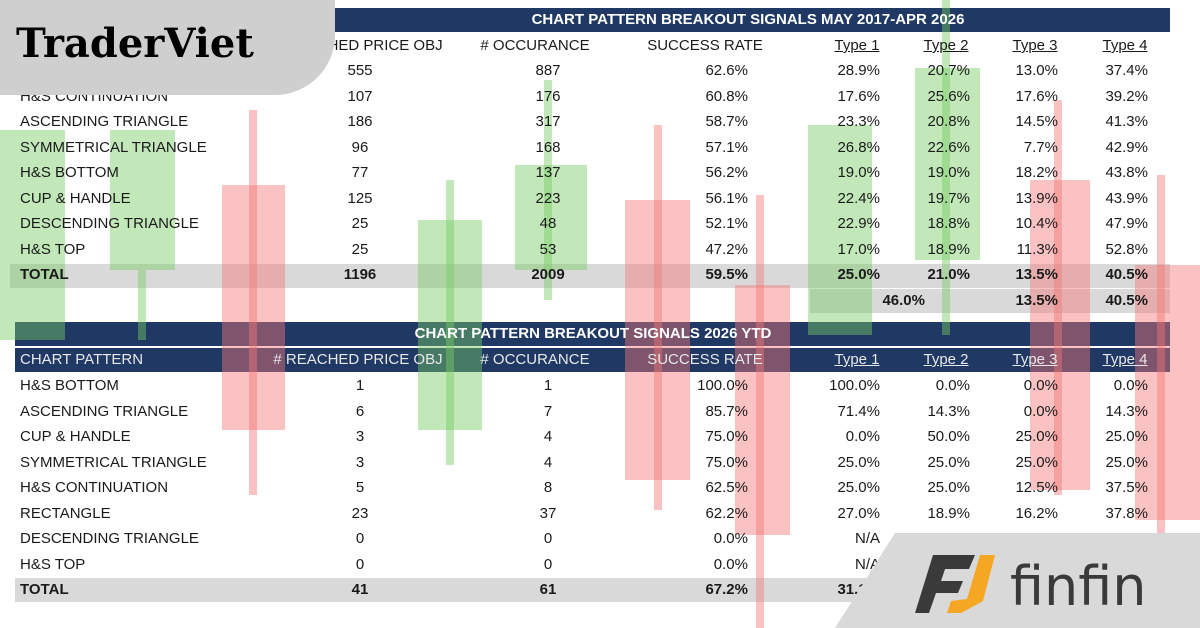  I want to click on total-cell: 67.2%, so click(726, 589).